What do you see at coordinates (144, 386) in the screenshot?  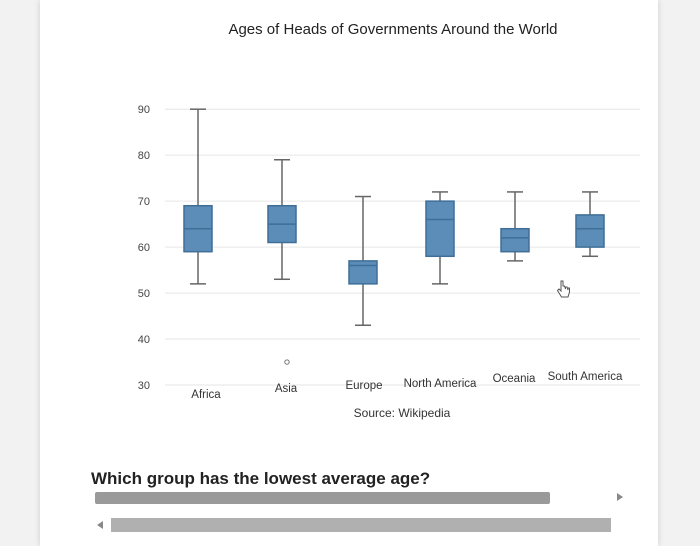 I see `y-tick-label: 30` at bounding box center [144, 386].